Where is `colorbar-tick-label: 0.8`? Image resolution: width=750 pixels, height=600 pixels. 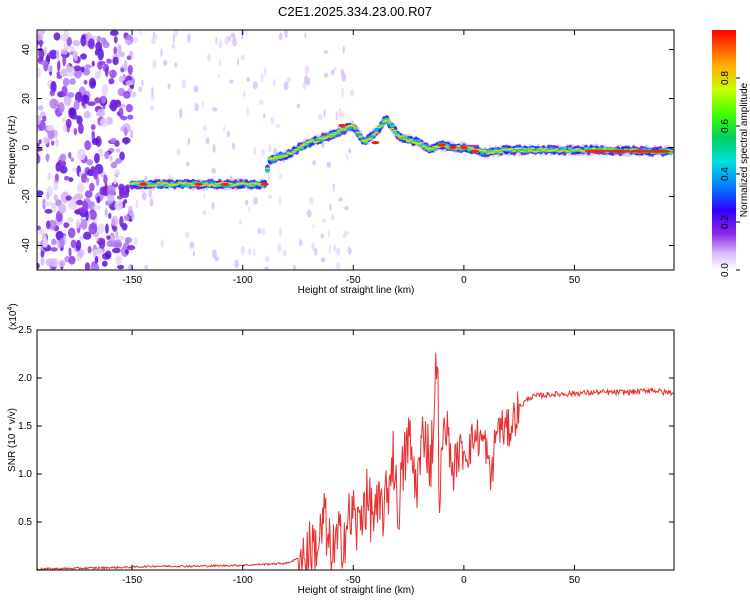
colorbar-tick-label: 0.8 is located at coordinates (725, 78).